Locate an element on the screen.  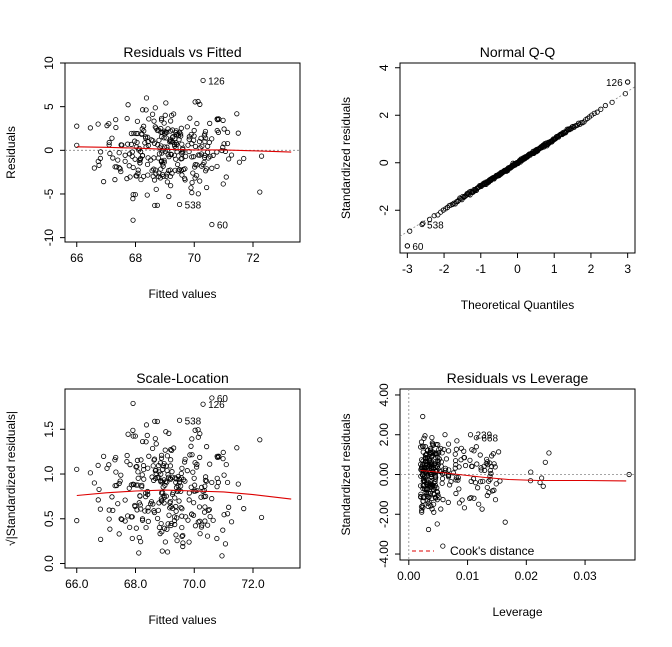
y-tick-label: 4 is located at coordinates (384, 67).